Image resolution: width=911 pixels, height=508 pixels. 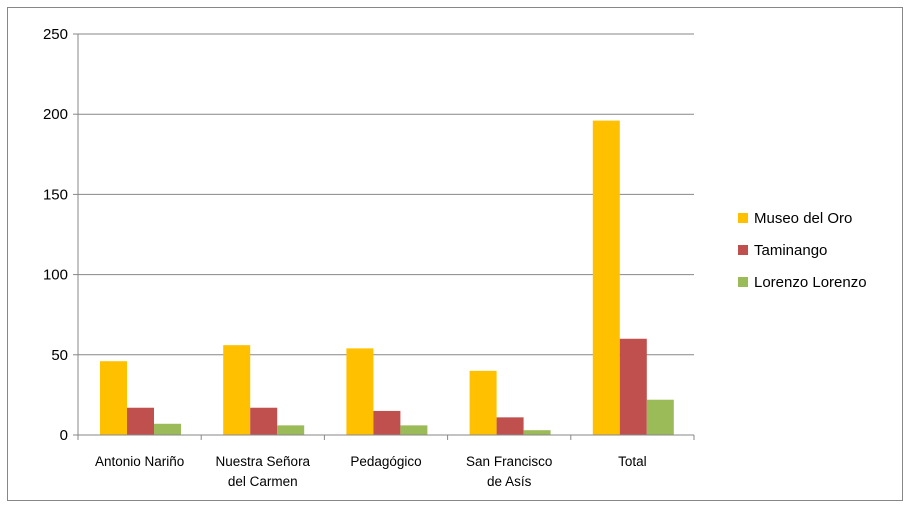 I want to click on legend-label: Museo del Oro, so click(x=803, y=218).